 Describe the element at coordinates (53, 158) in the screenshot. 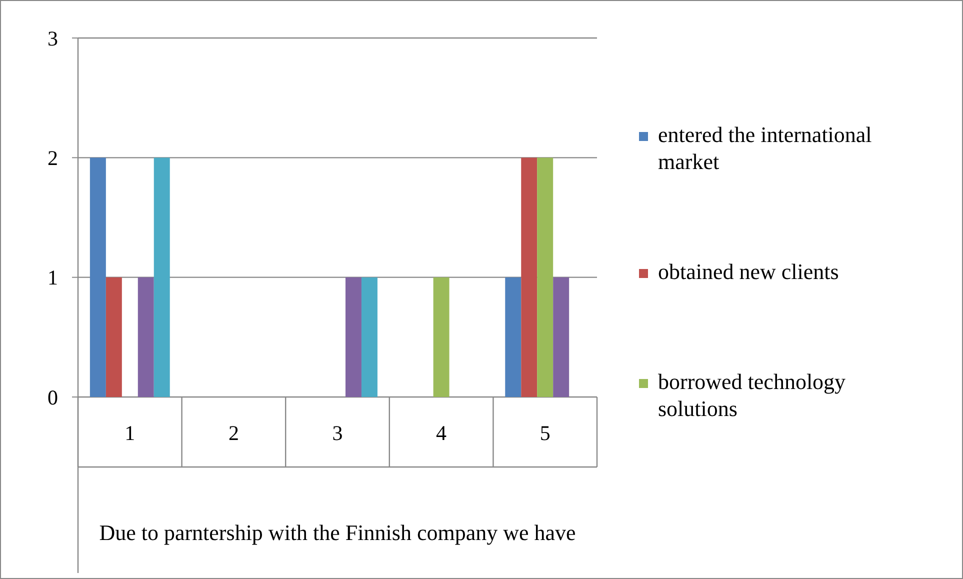

I see `y-tick-label: 2` at that location.